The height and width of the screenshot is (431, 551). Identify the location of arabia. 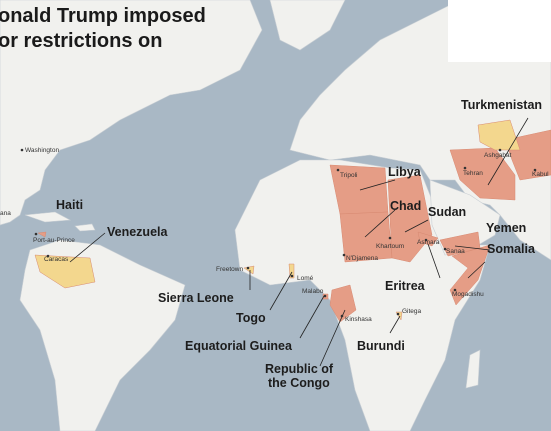
(465, 217).